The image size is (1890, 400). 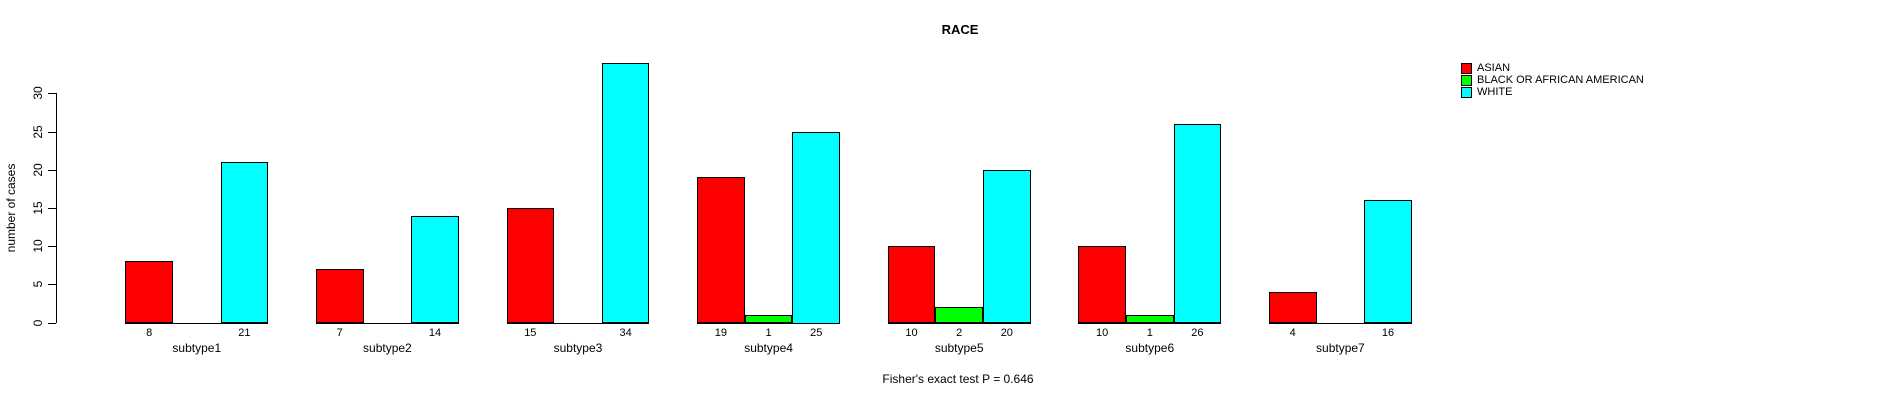 What do you see at coordinates (1197, 333) in the screenshot?
I see `bar-value-label: 26` at bounding box center [1197, 333].